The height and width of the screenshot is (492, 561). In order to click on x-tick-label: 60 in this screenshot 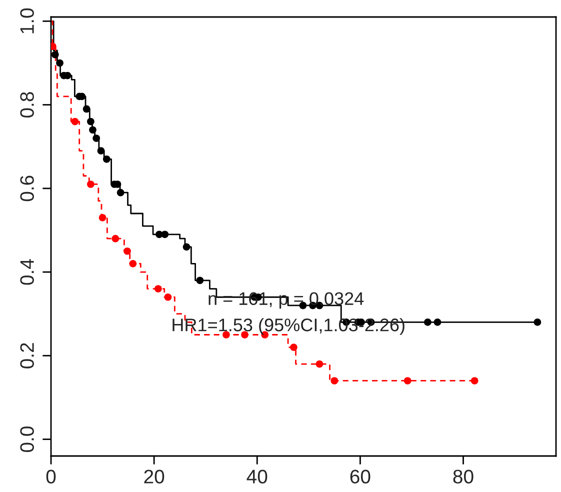, I will do `click(360, 477)`.